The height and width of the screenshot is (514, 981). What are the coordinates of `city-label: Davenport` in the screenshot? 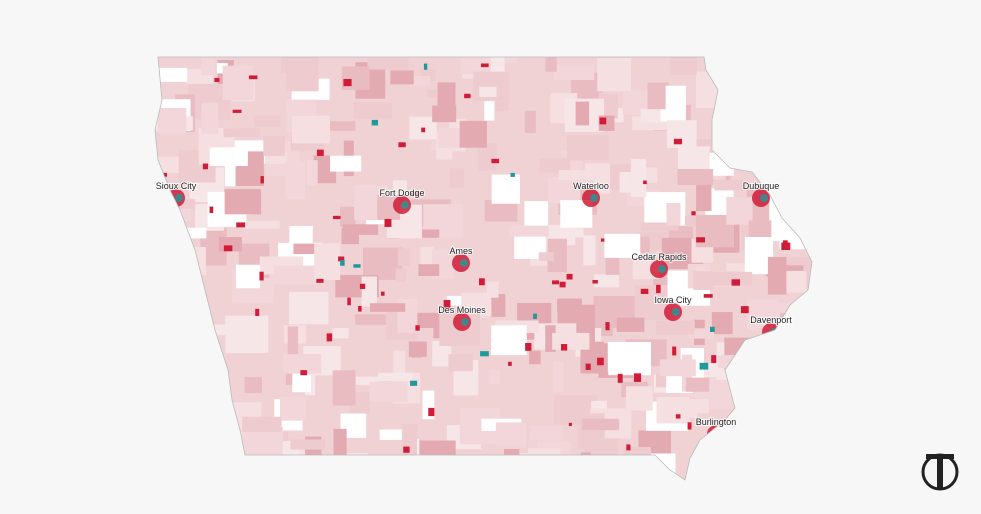 It's located at (771, 320).